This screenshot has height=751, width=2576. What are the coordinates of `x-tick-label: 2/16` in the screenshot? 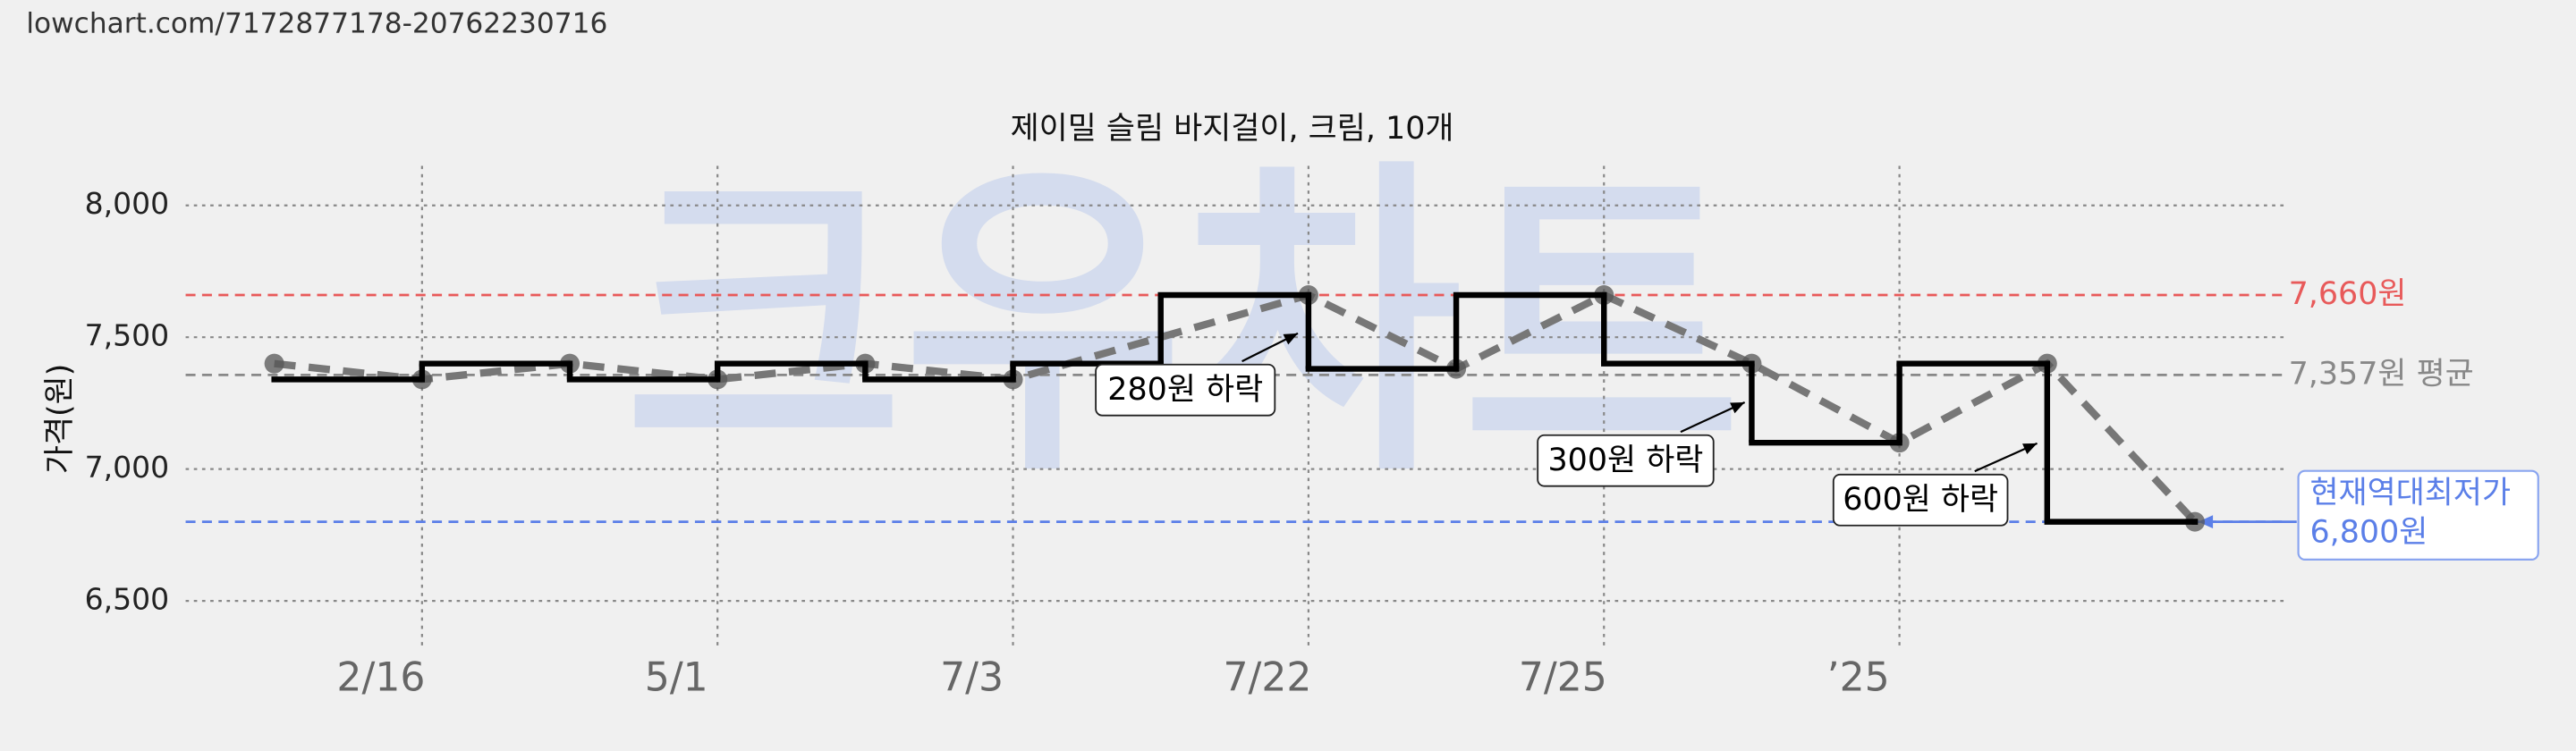 It's located at (380, 677).